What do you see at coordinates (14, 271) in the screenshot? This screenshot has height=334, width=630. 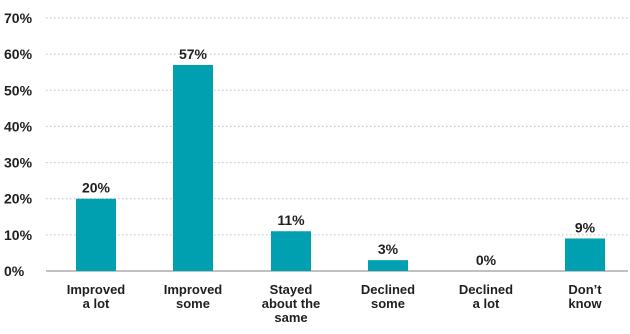 I see `y-tick-label: 0%` at bounding box center [14, 271].